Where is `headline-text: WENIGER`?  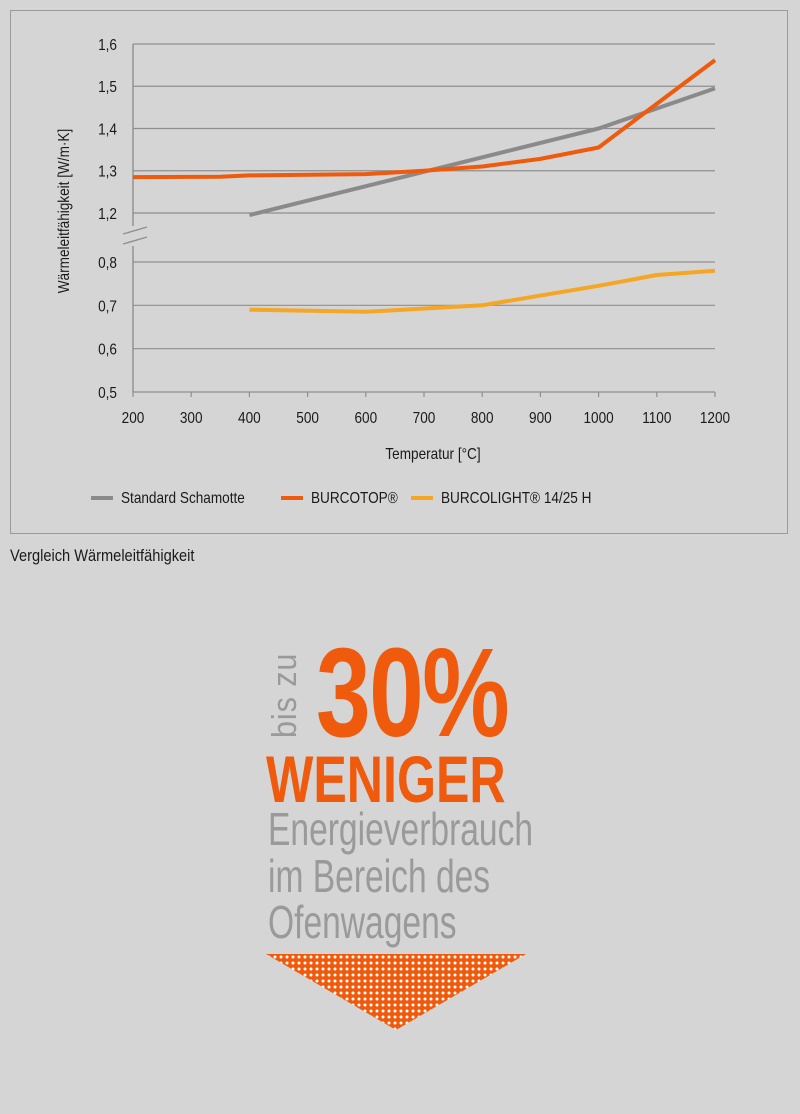
headline-text: WENIGER is located at coordinates (386, 779).